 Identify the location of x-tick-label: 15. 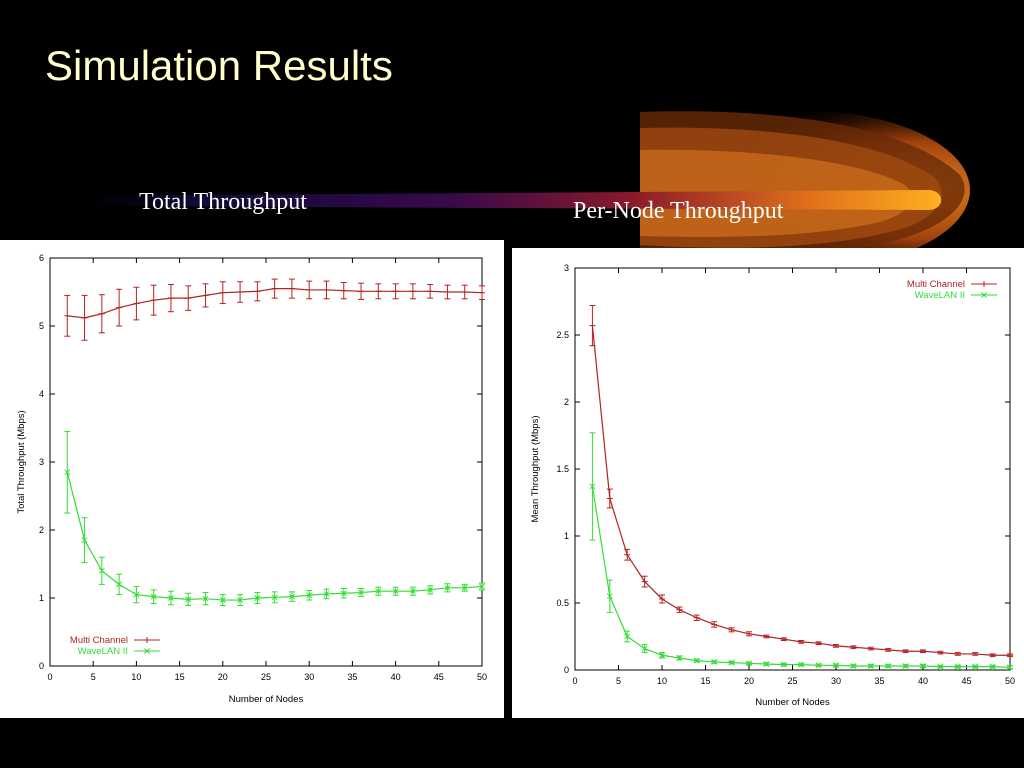
(180, 677).